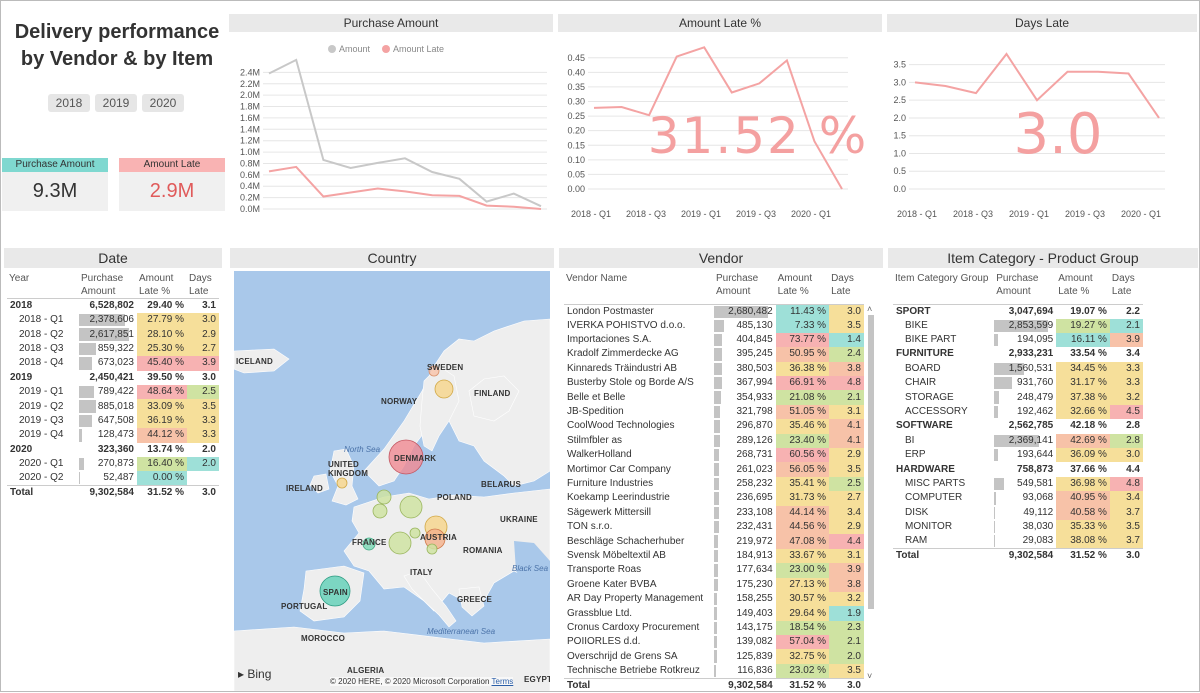 The image size is (1200, 693). I want to click on item-header-amount: Purchase Amount, so click(1025, 288).